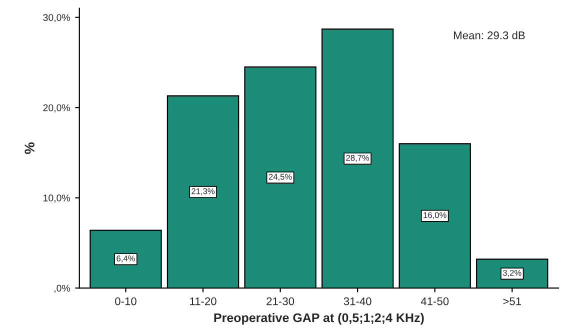  I want to click on y-tick-label: ,0%, so click(62, 288).